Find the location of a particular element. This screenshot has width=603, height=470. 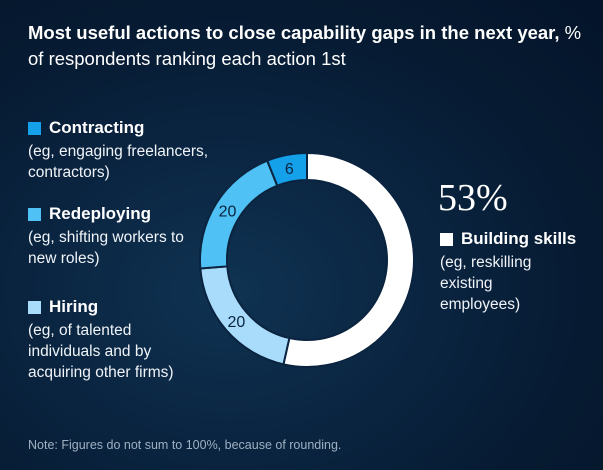

donut-slice-redeploying is located at coordinates (239, 214).